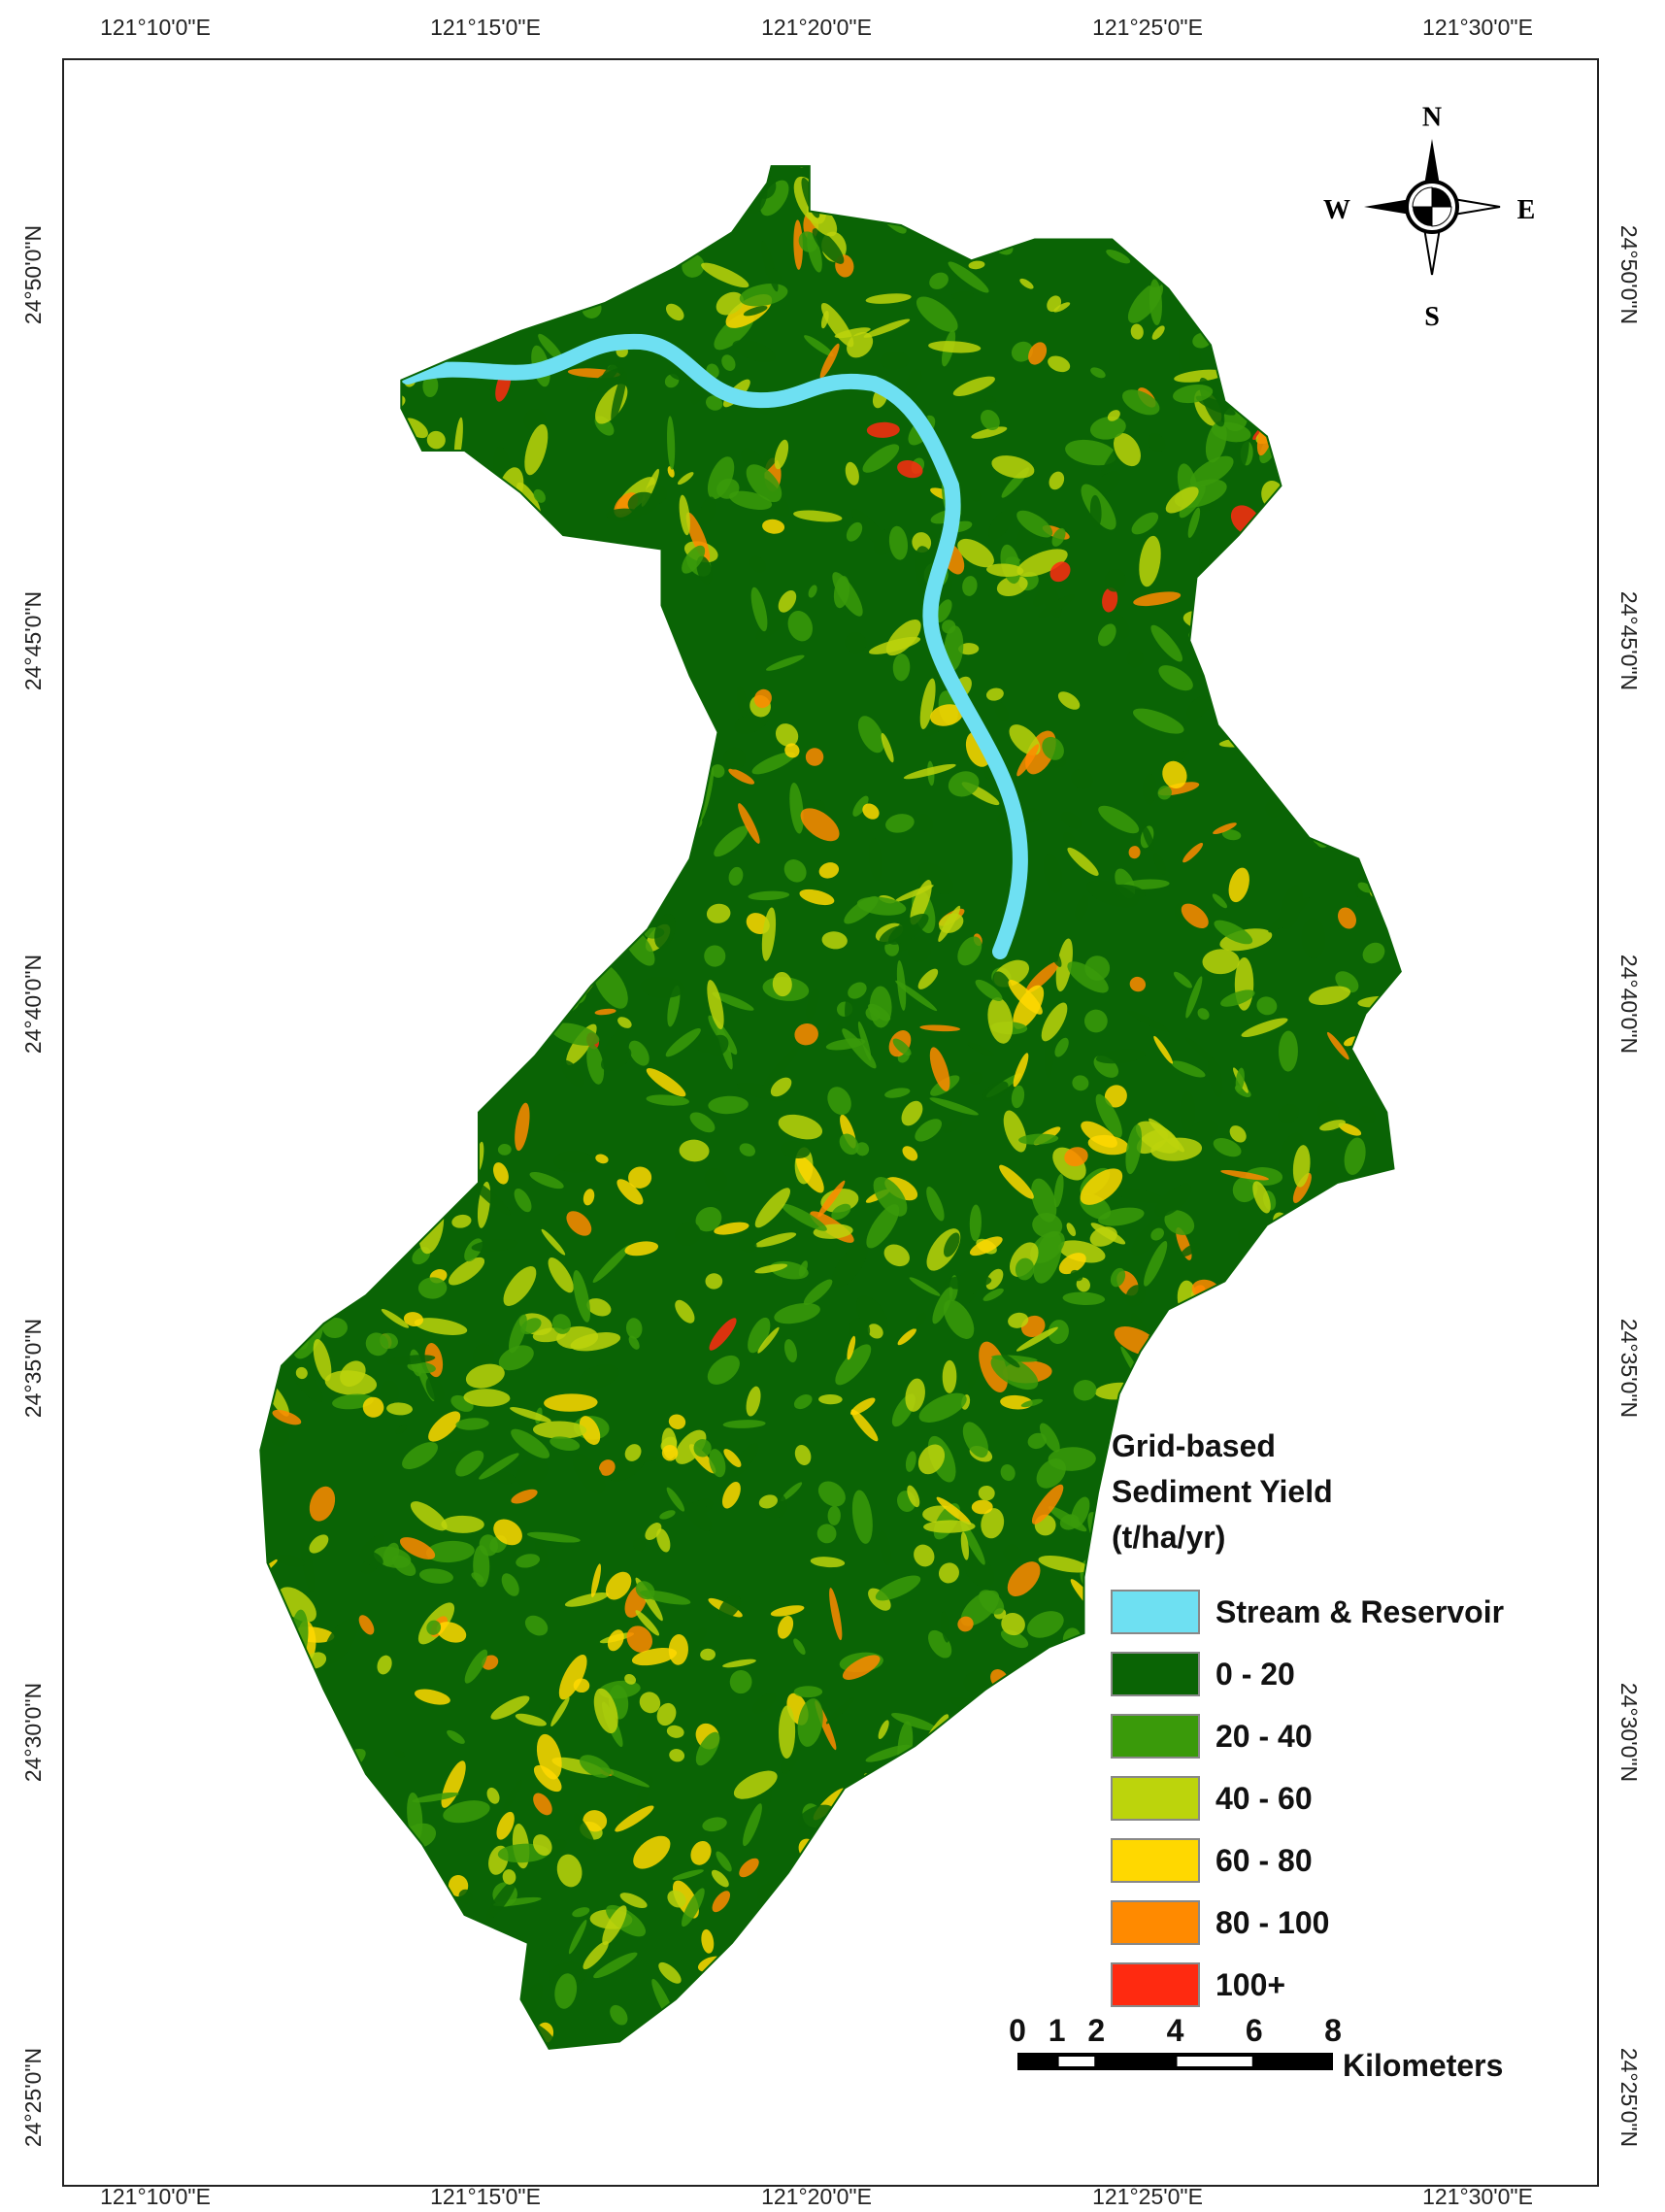 This screenshot has height=2212, width=1665. I want to click on longitude-label: 121°15'0"E, so click(485, 2196).